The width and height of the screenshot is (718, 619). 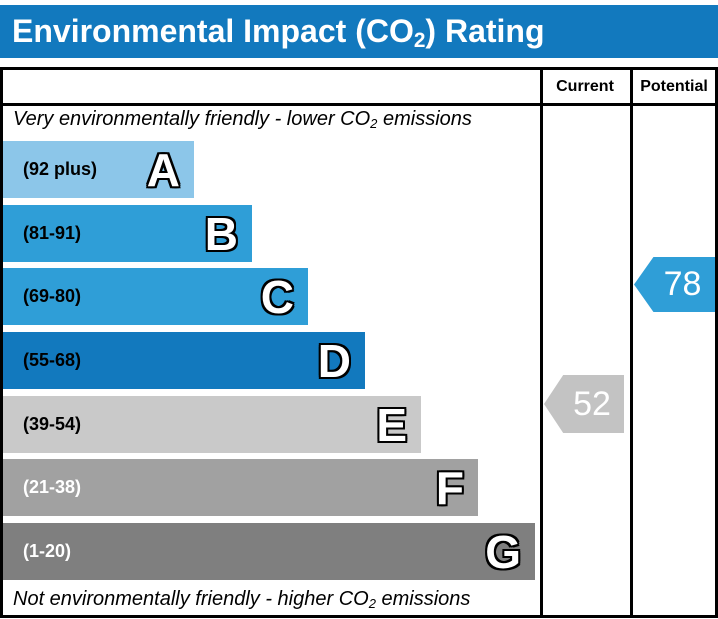 What do you see at coordinates (52, 487) in the screenshot?
I see `band-range-label: (21-38)` at bounding box center [52, 487].